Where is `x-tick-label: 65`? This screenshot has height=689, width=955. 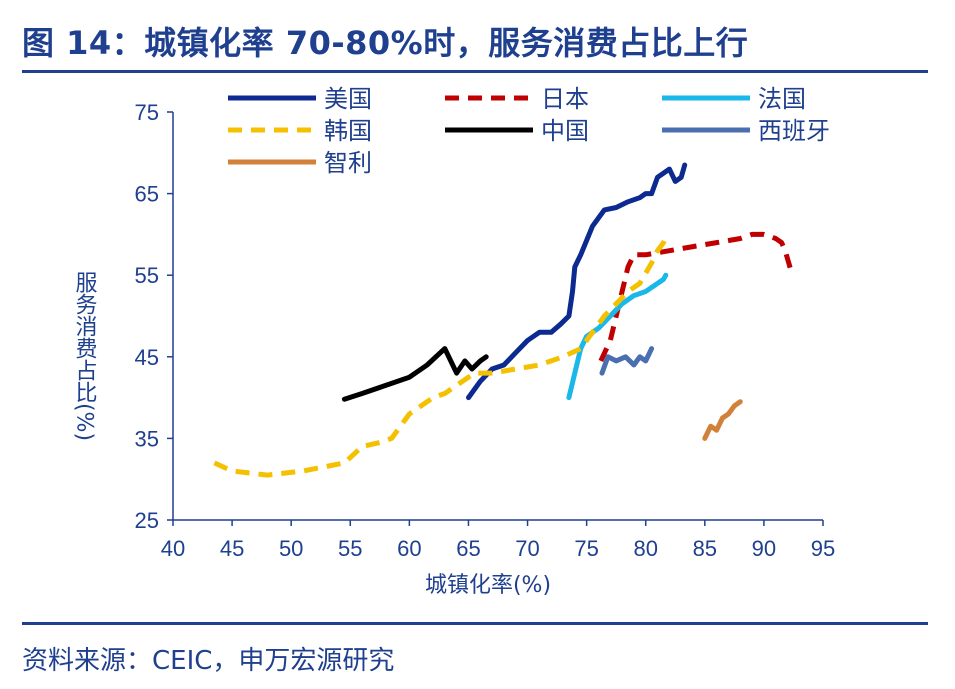
x-tick-label: 65 is located at coordinates (468, 548).